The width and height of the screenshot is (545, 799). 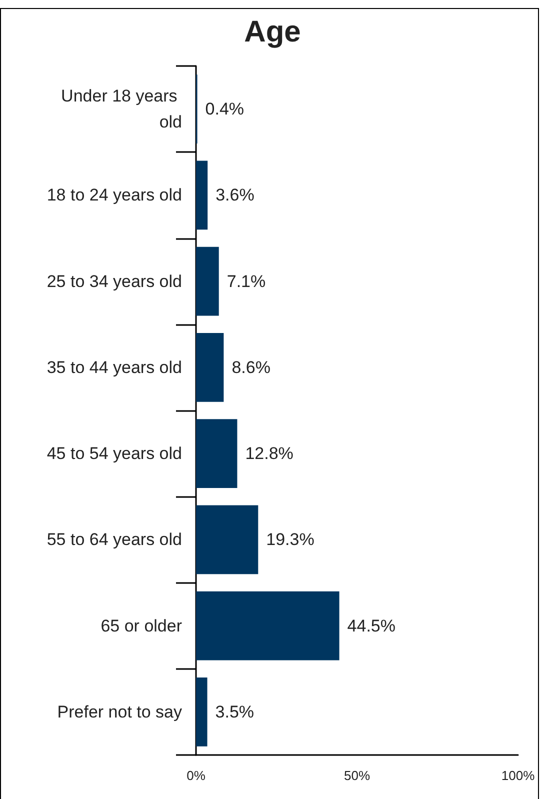 What do you see at coordinates (246, 281) in the screenshot?
I see `data-label: 7.1%` at bounding box center [246, 281].